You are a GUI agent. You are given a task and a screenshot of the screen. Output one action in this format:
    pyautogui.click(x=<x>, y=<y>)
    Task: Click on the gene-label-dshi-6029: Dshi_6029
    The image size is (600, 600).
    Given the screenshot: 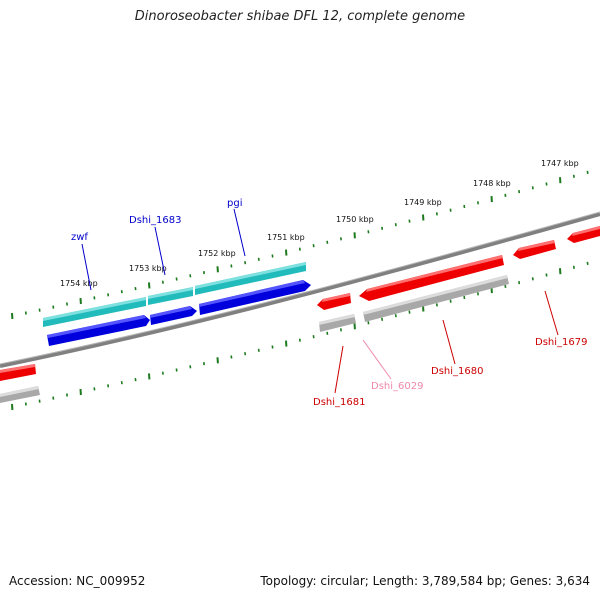 What is the action you would take?
    pyautogui.click(x=397, y=386)
    